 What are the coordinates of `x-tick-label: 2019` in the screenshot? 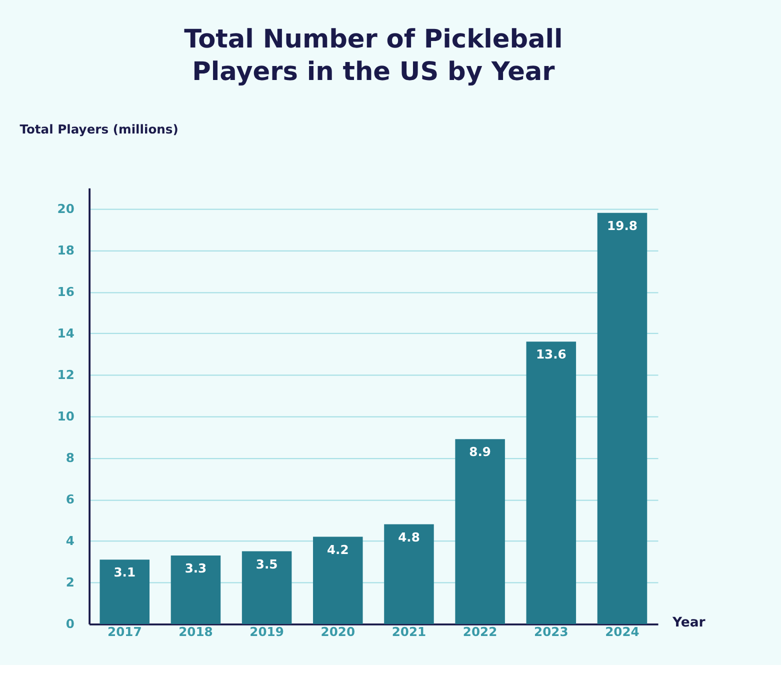 It's located at (267, 631).